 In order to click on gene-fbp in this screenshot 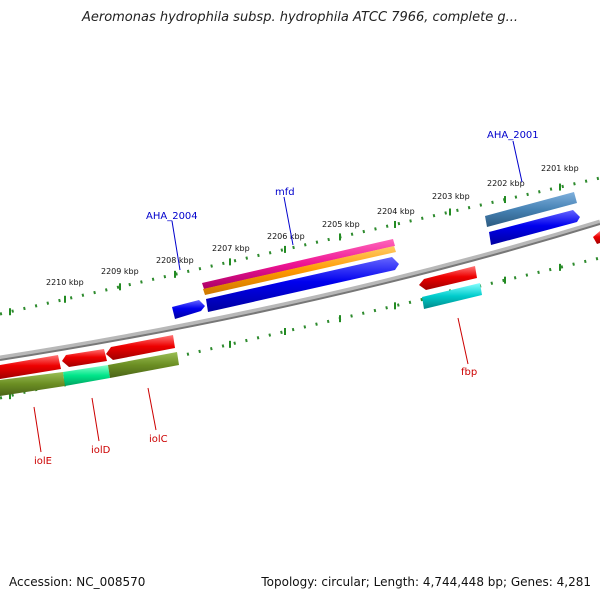, I will do `click(448, 278)`.